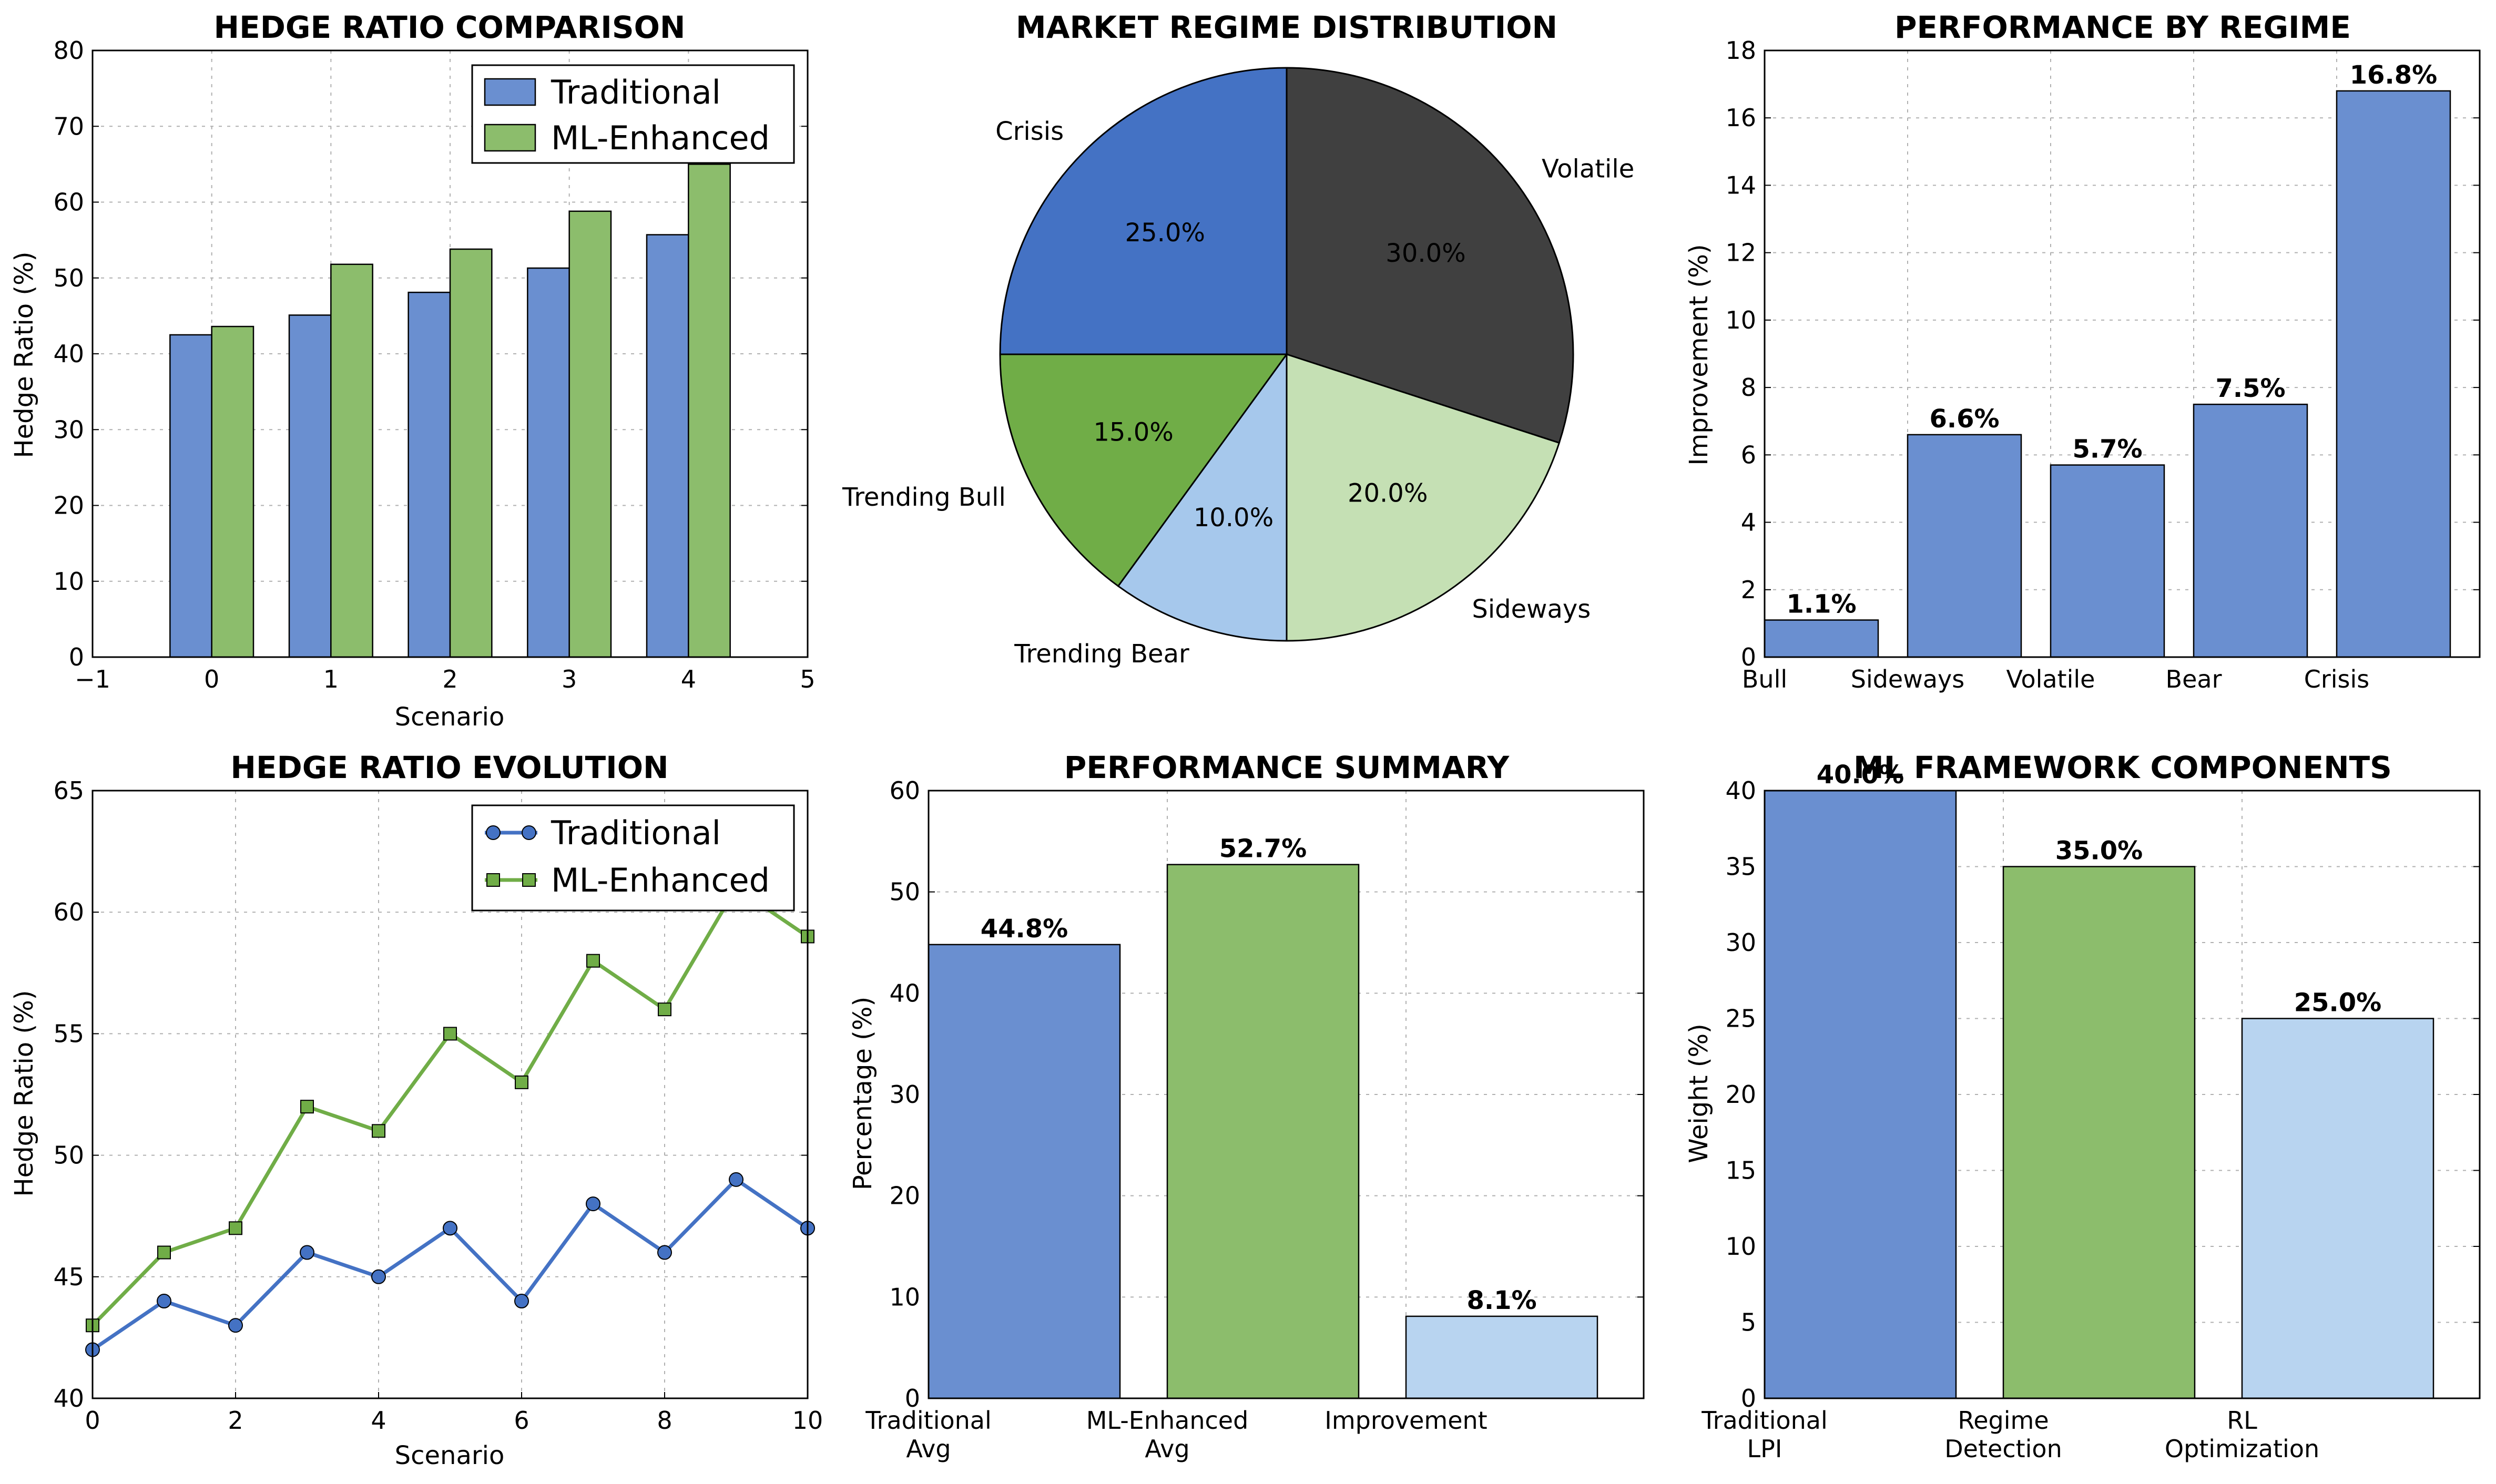 The height and width of the screenshot is (1484, 2496). I want to click on x-tick-label: 8, so click(664, 1420).